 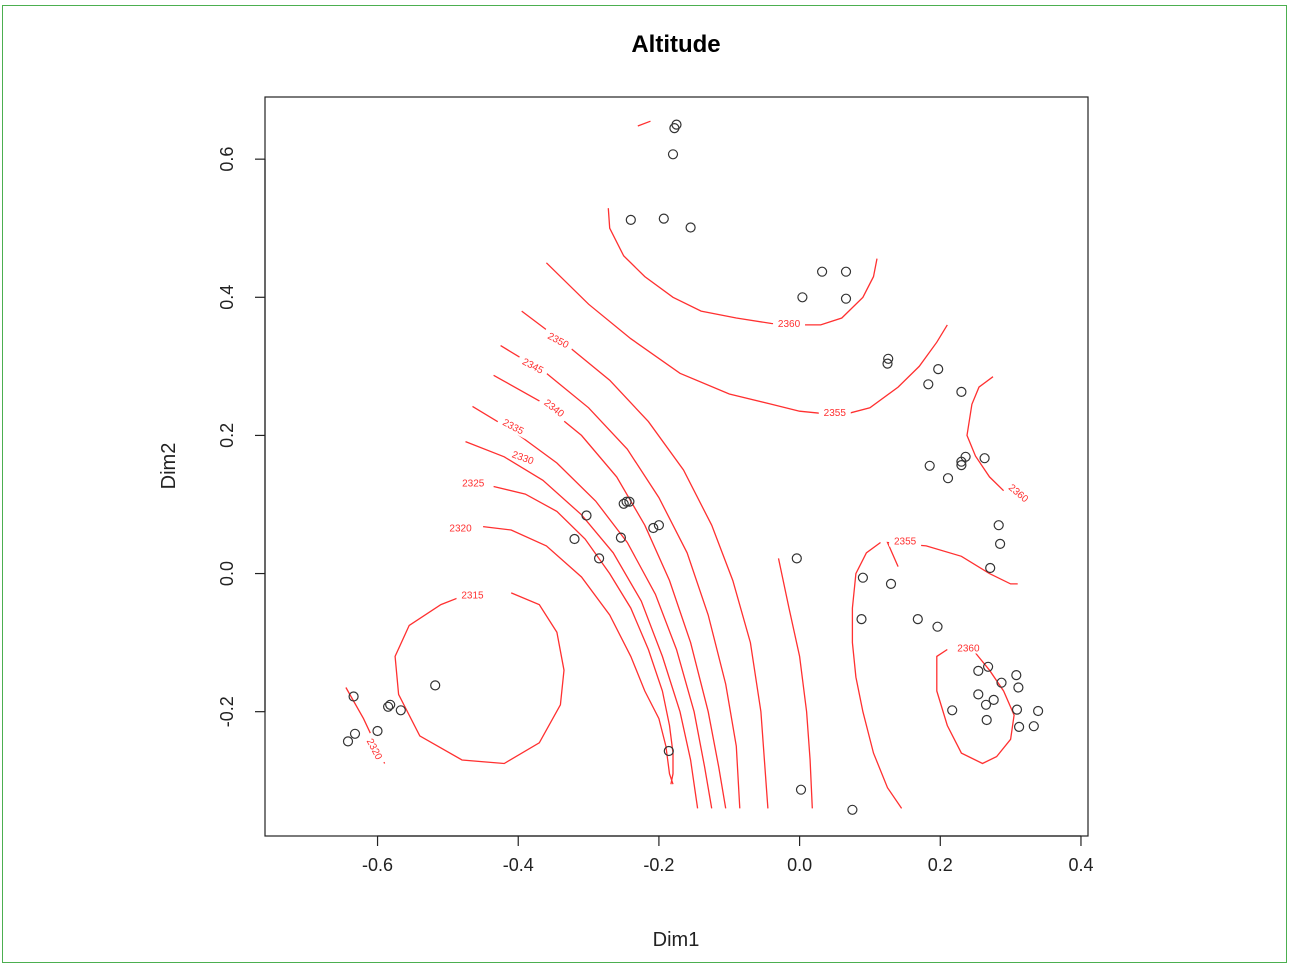 What do you see at coordinates (658, 865) in the screenshot?
I see `x-tick-label: -0.2` at bounding box center [658, 865].